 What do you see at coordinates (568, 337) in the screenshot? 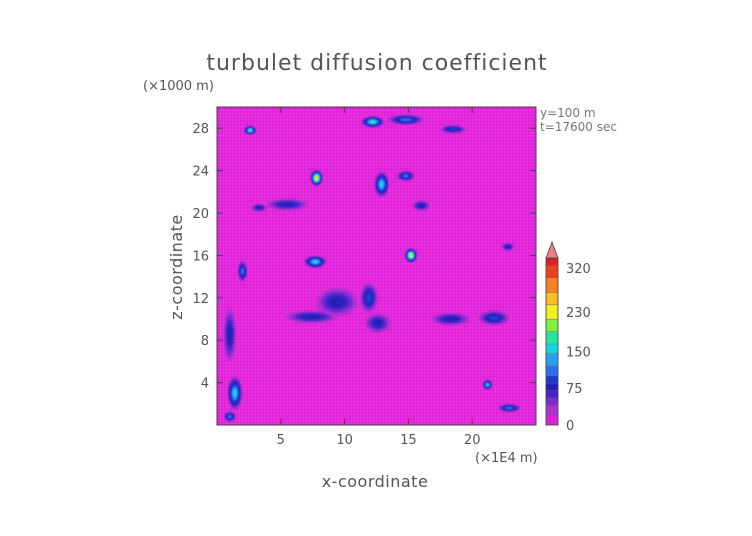
I see `colorbar: 0 75 150 230 320` at bounding box center [568, 337].